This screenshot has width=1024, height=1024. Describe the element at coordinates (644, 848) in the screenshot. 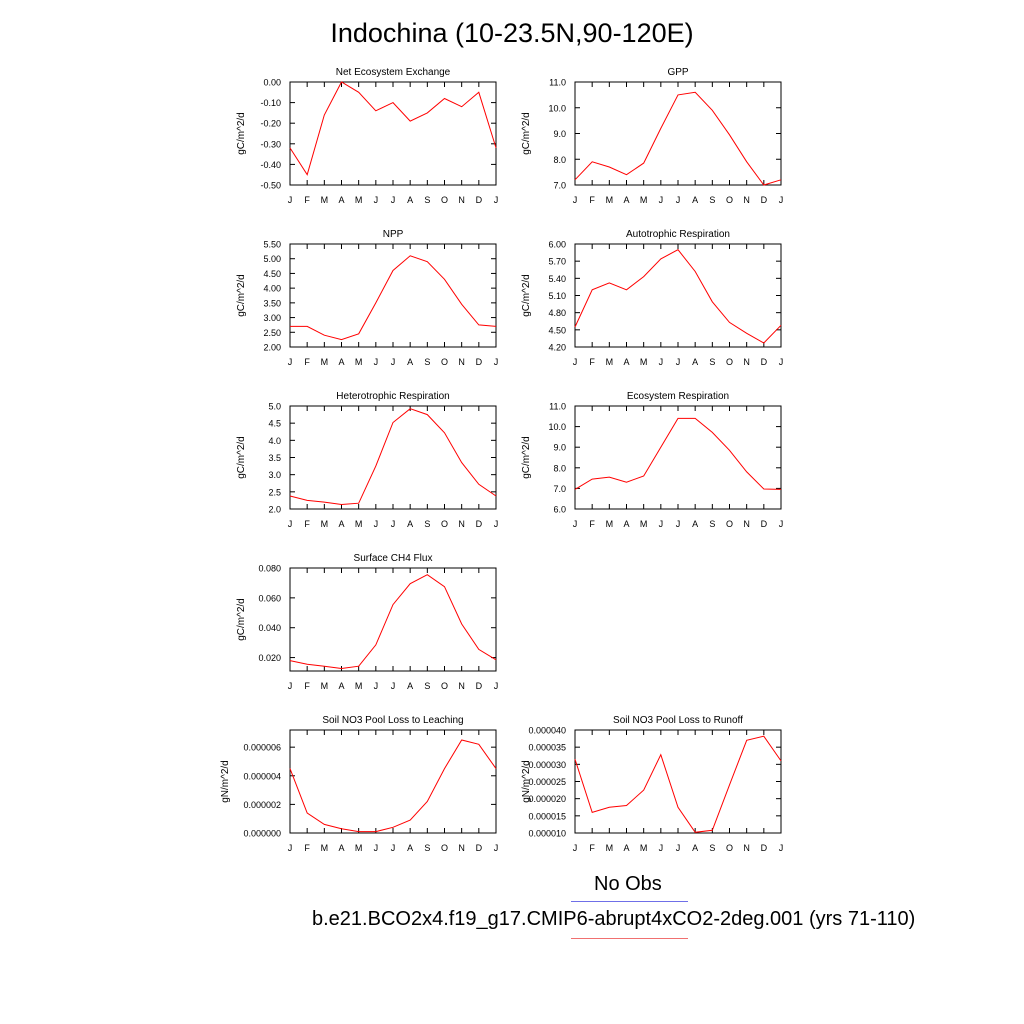

I see `soil-no3-pool-loss-to-runoff-xtick-label: M` at that location.